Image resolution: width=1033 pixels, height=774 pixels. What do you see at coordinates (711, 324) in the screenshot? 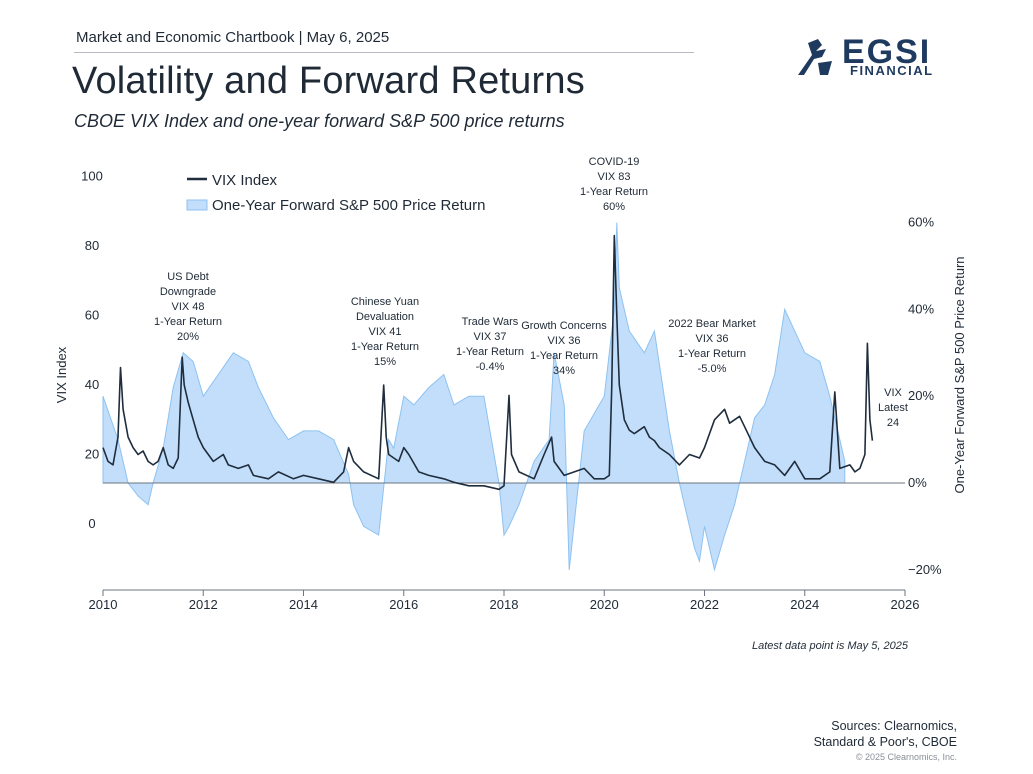
I see `annotation-text: 2022 Bear Market` at bounding box center [711, 324].